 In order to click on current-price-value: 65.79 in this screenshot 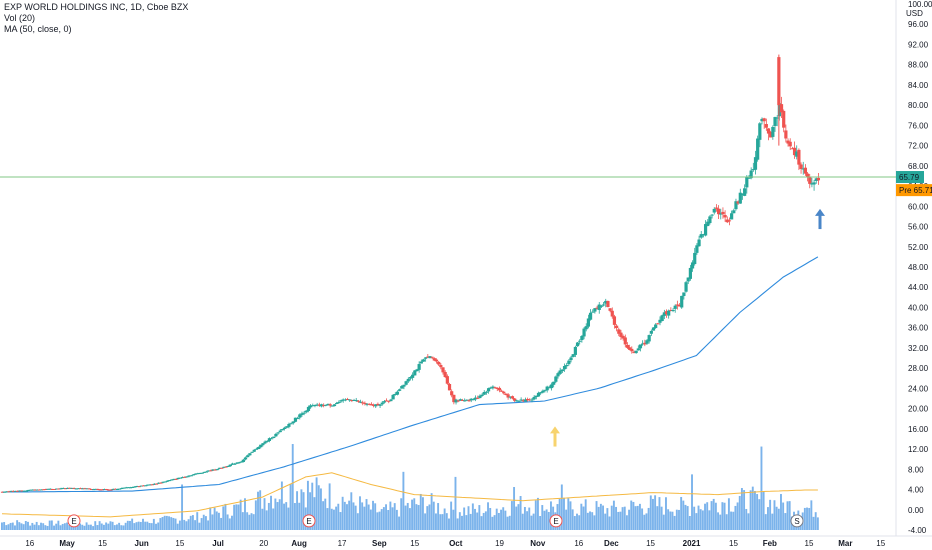, I will do `click(909, 177)`.